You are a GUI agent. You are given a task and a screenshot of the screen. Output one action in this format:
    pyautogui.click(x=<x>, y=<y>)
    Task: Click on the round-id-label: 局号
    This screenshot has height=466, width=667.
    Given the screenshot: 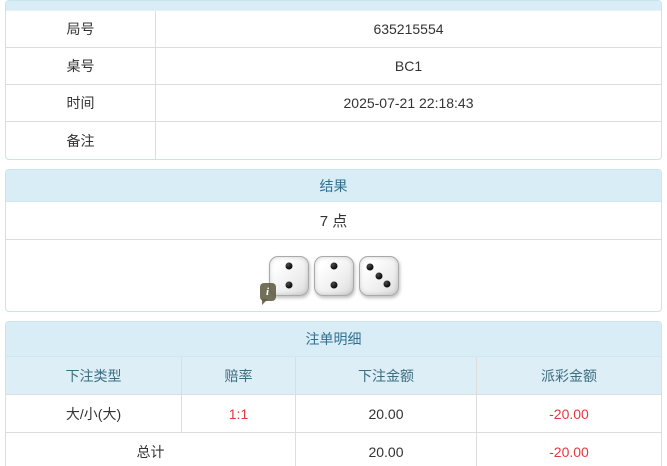 What is the action you would take?
    pyautogui.click(x=81, y=29)
    